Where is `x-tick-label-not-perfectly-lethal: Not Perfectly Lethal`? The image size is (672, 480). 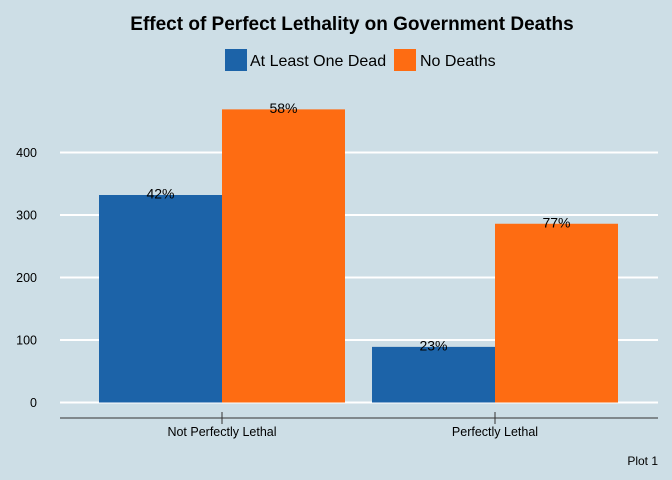
x-tick-label-not-perfectly-lethal: Not Perfectly Lethal is located at coordinates (221, 432).